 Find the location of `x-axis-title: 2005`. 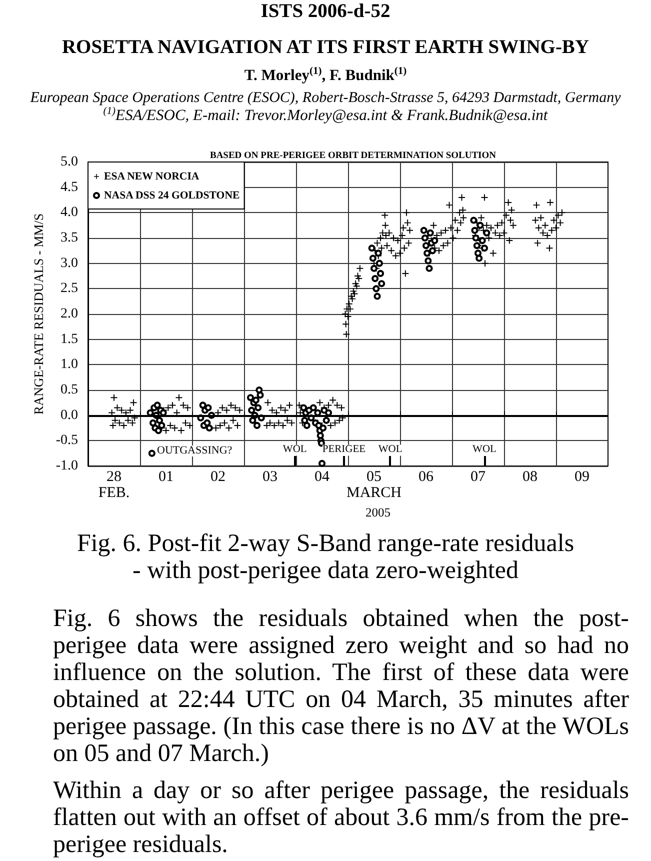

x-axis-title: 2005 is located at coordinates (378, 512).